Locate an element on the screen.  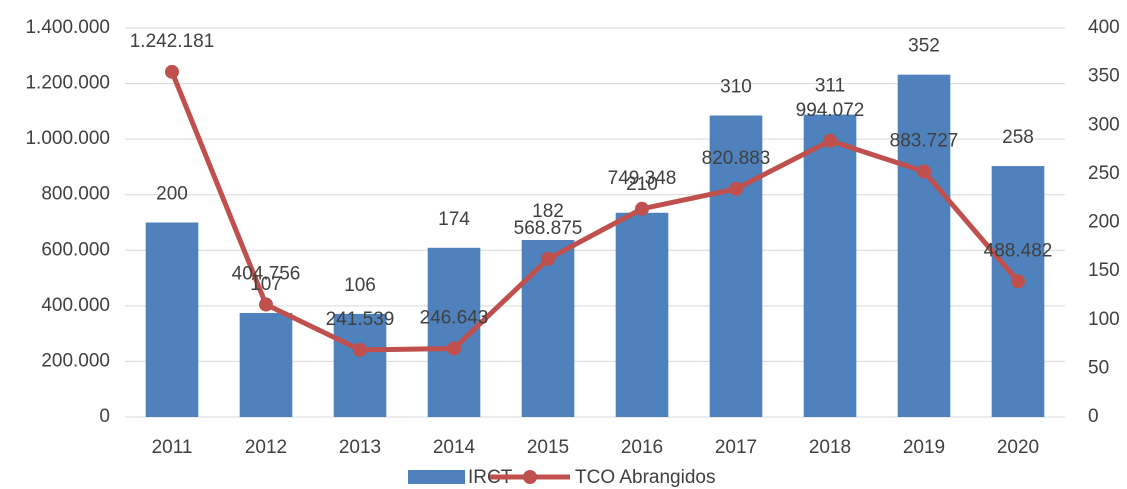
y2-tick-label: 200 is located at coordinates (1104, 222).